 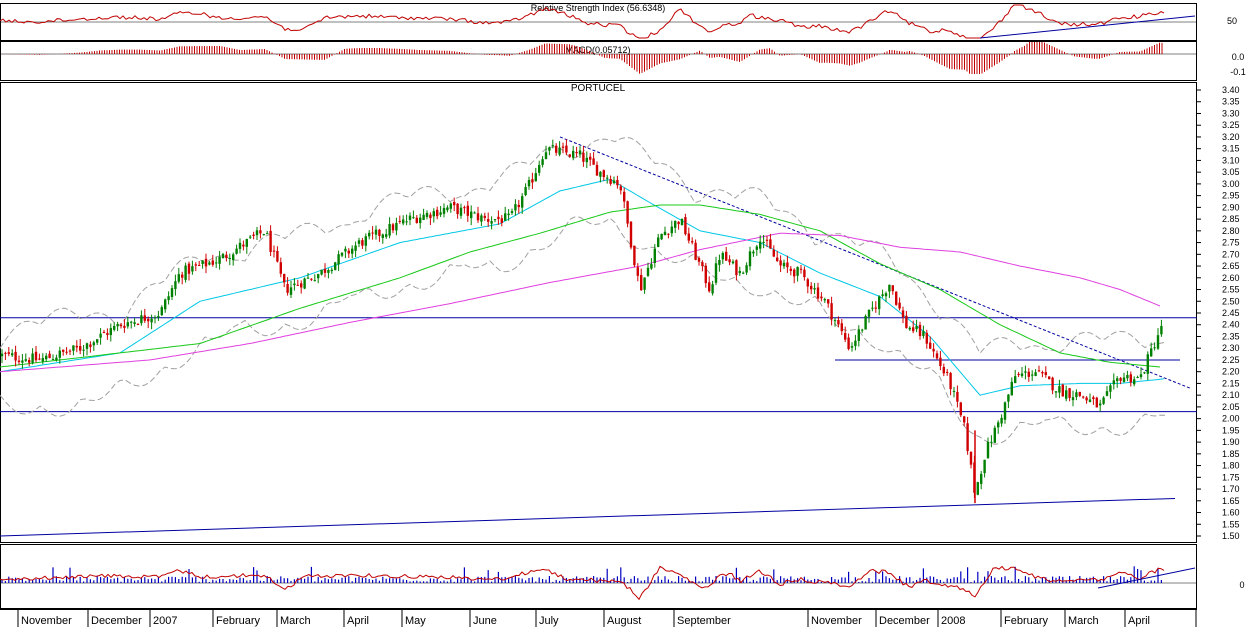 I want to click on price-tick-label: 1.75, so click(x=1231, y=477).